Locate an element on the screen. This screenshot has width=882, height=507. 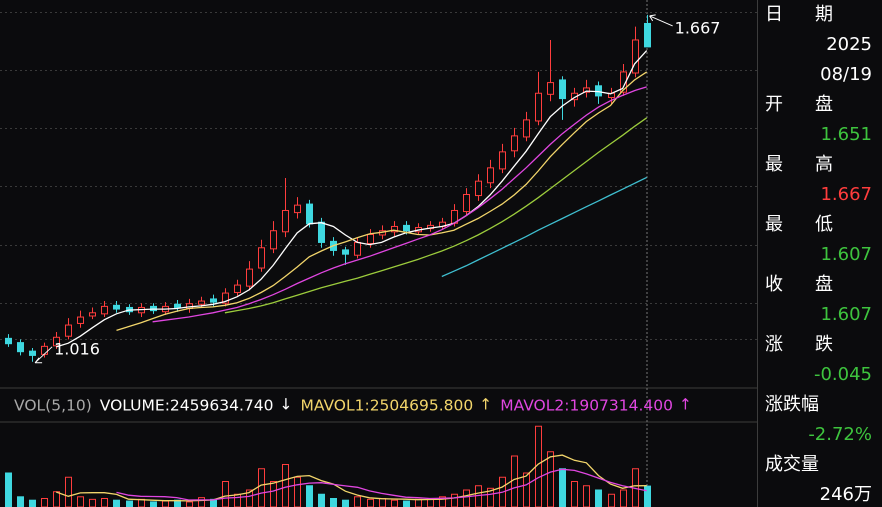
annotation-label: 1.016 is located at coordinates (77, 348).